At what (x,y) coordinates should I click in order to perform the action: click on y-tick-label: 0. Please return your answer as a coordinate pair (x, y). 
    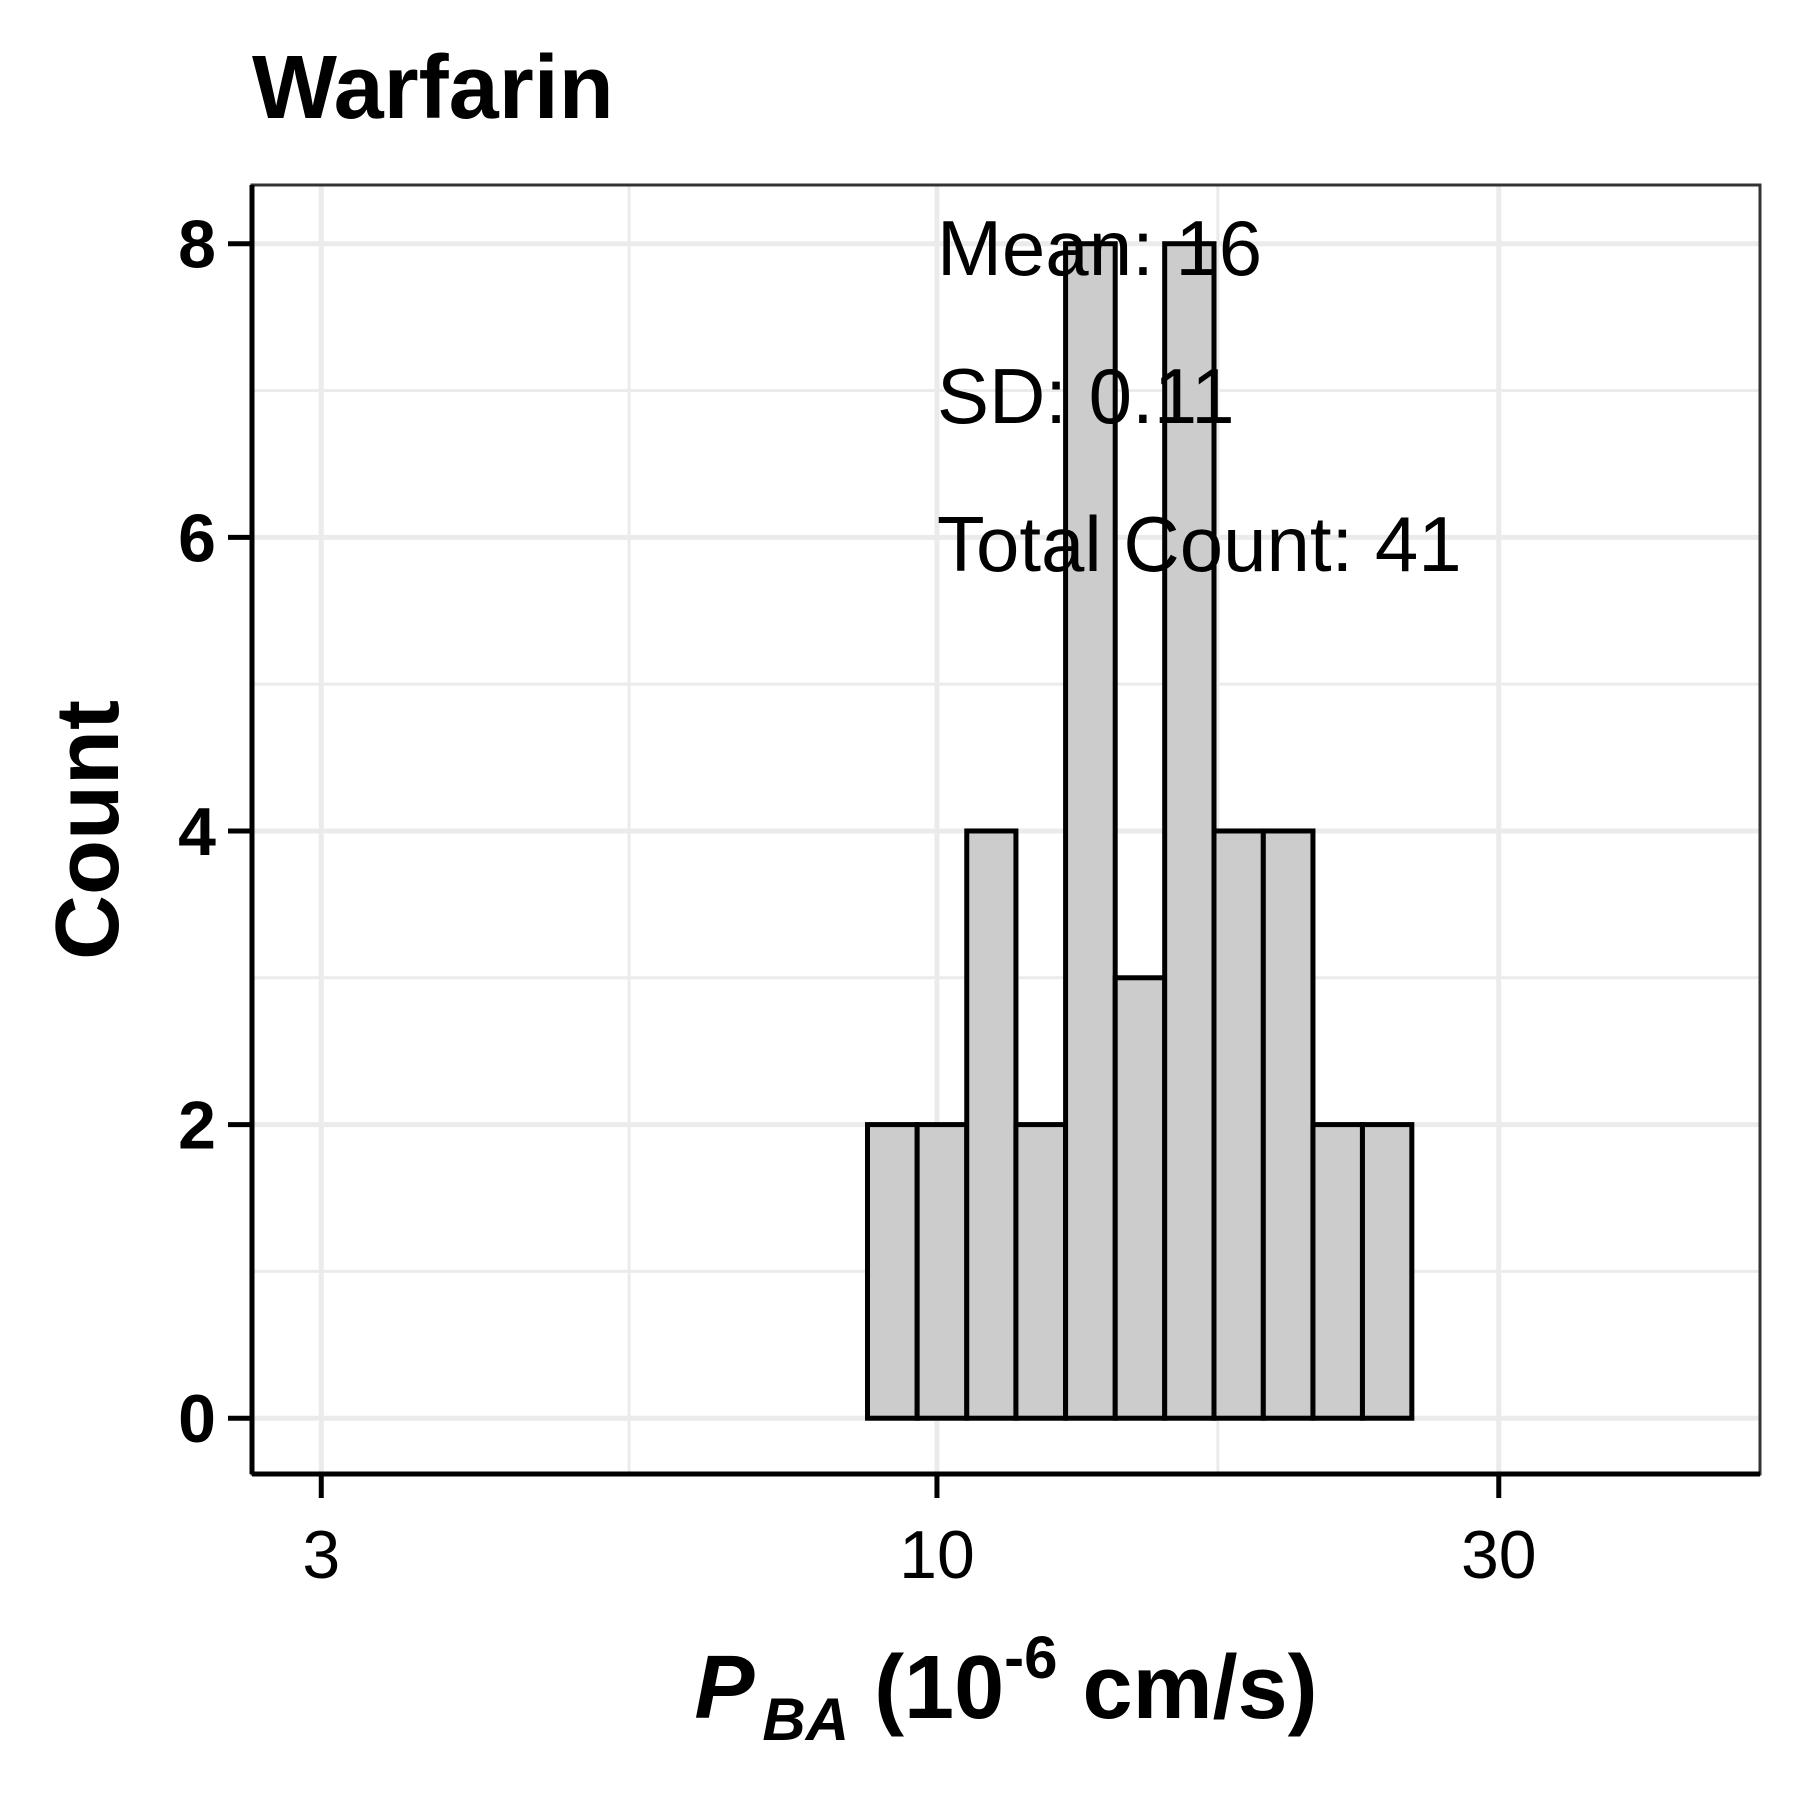
    Looking at the image, I should click on (197, 1419).